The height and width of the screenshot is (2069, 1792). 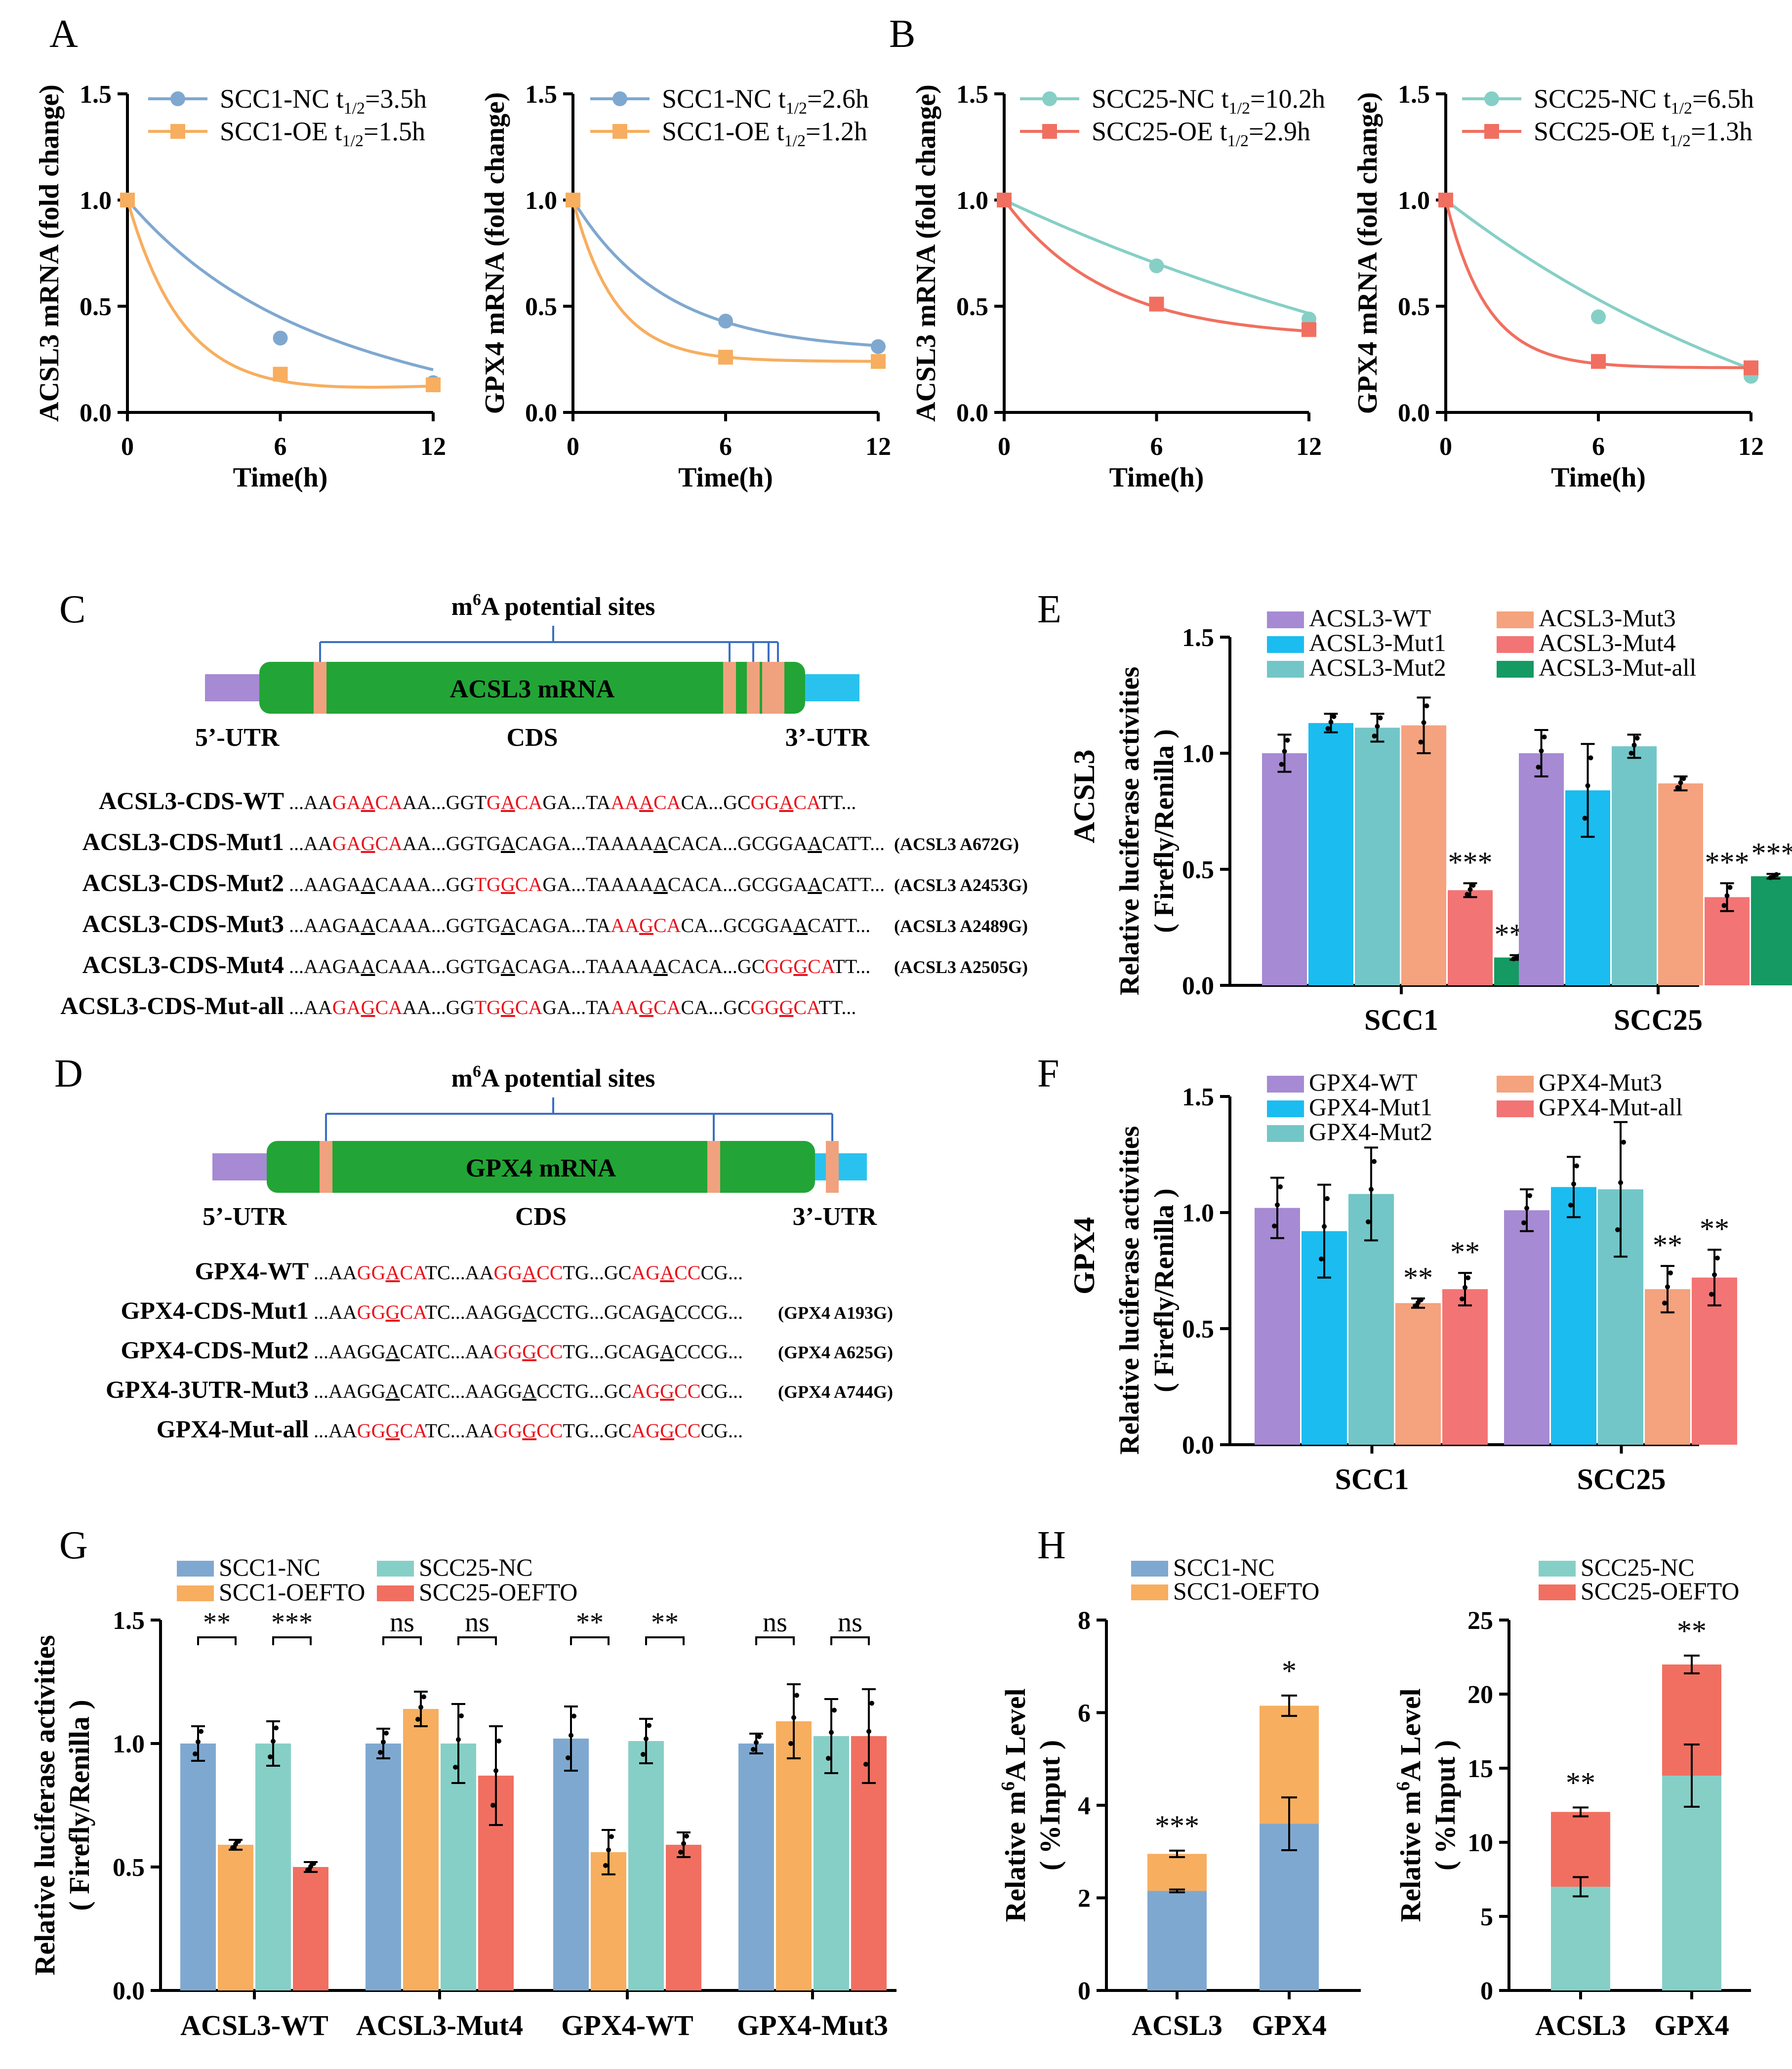 I want to click on G-bar, so click(x=273, y=1867).